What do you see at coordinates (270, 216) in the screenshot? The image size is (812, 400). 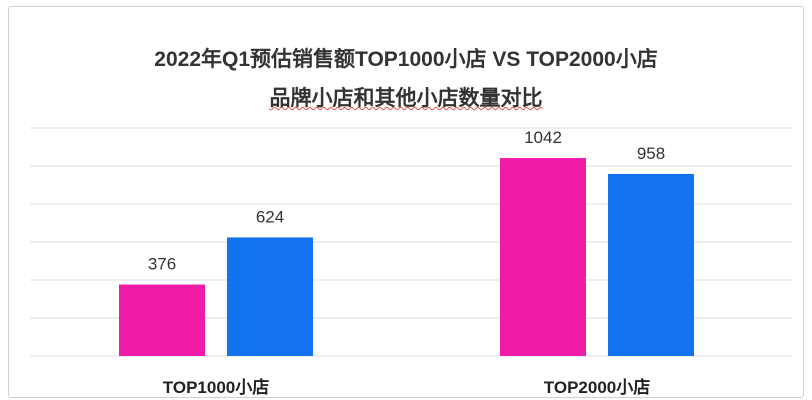 I see `data-label: 624` at bounding box center [270, 216].